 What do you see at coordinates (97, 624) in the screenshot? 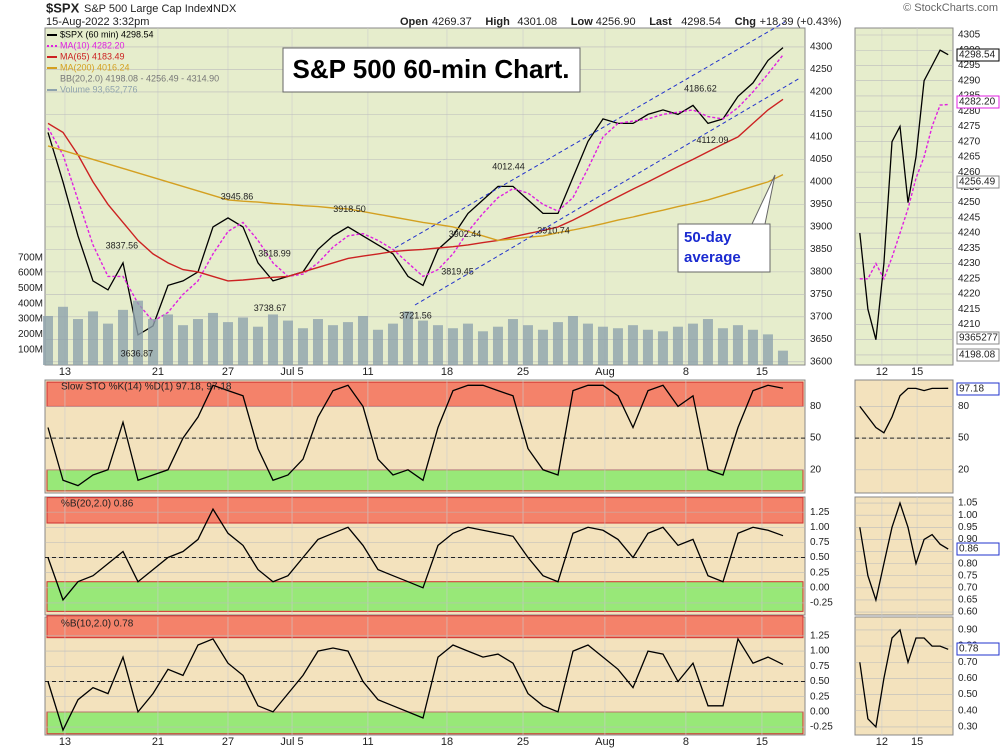
I see `panel-title: %B(10,2.0) 0.78` at bounding box center [97, 624].